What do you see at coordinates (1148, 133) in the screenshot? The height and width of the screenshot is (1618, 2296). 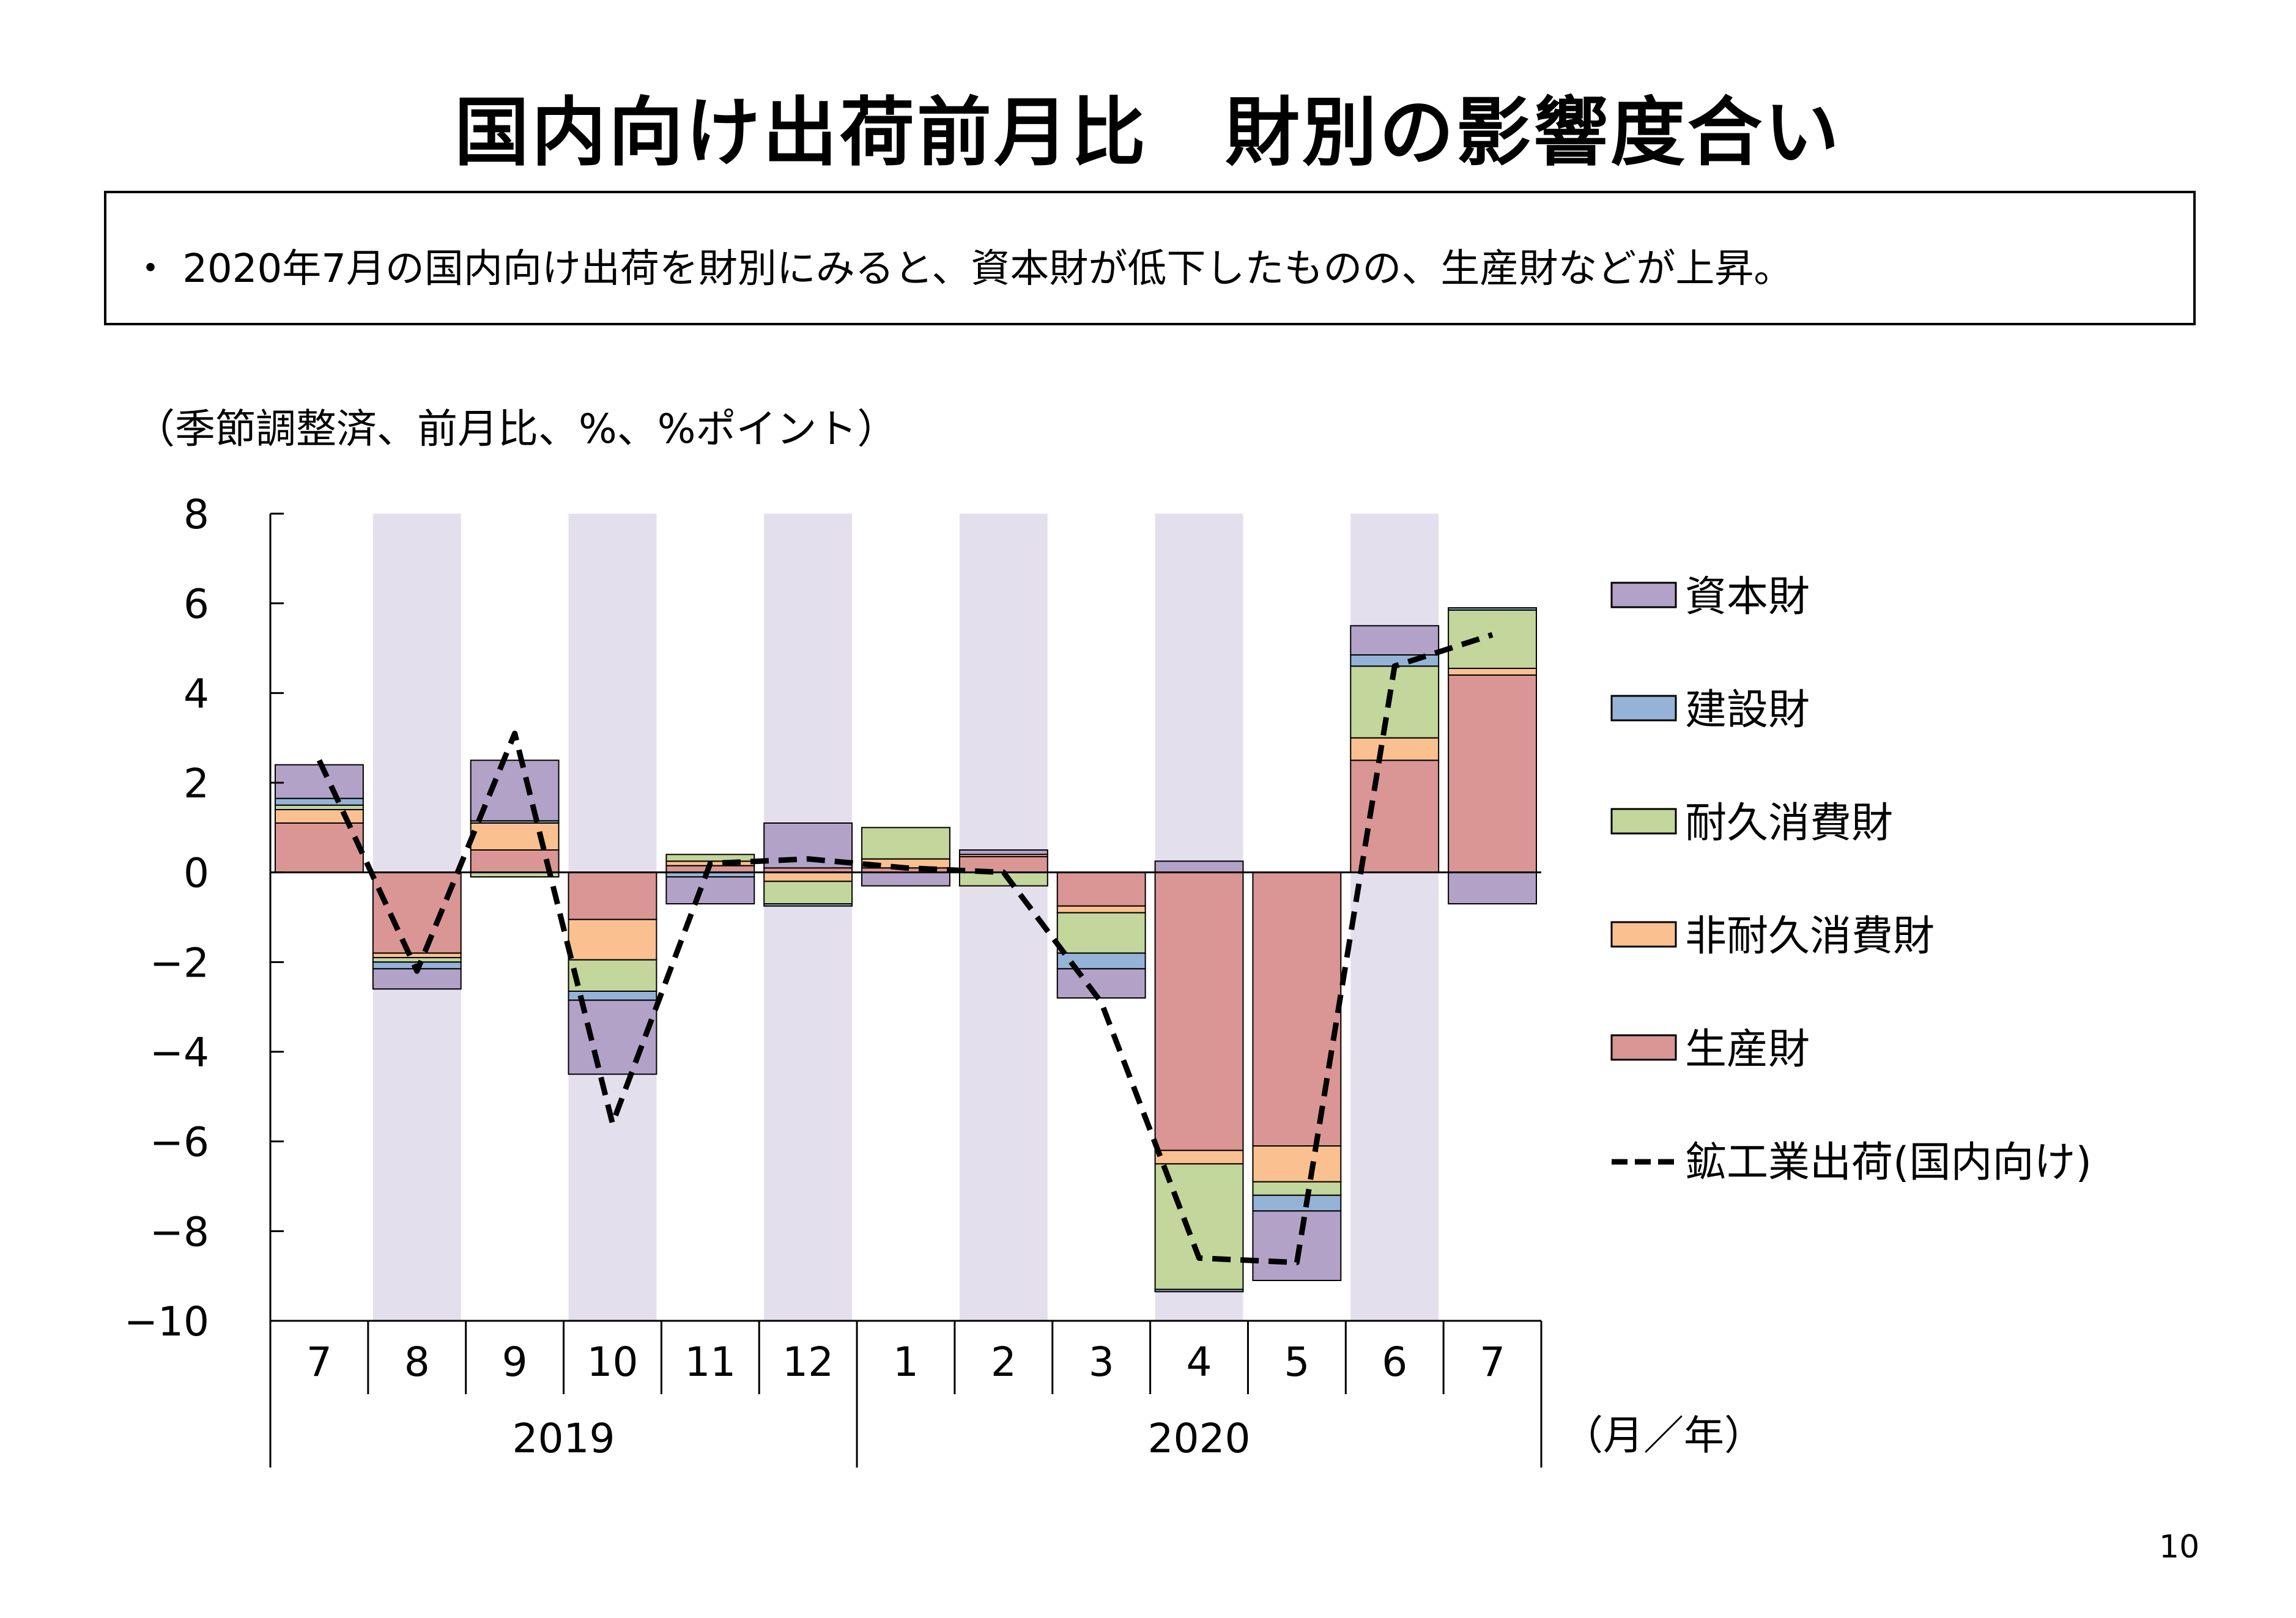 I see `slide-title: 国内向け出荷前月比 財別の影響度合い` at bounding box center [1148, 133].